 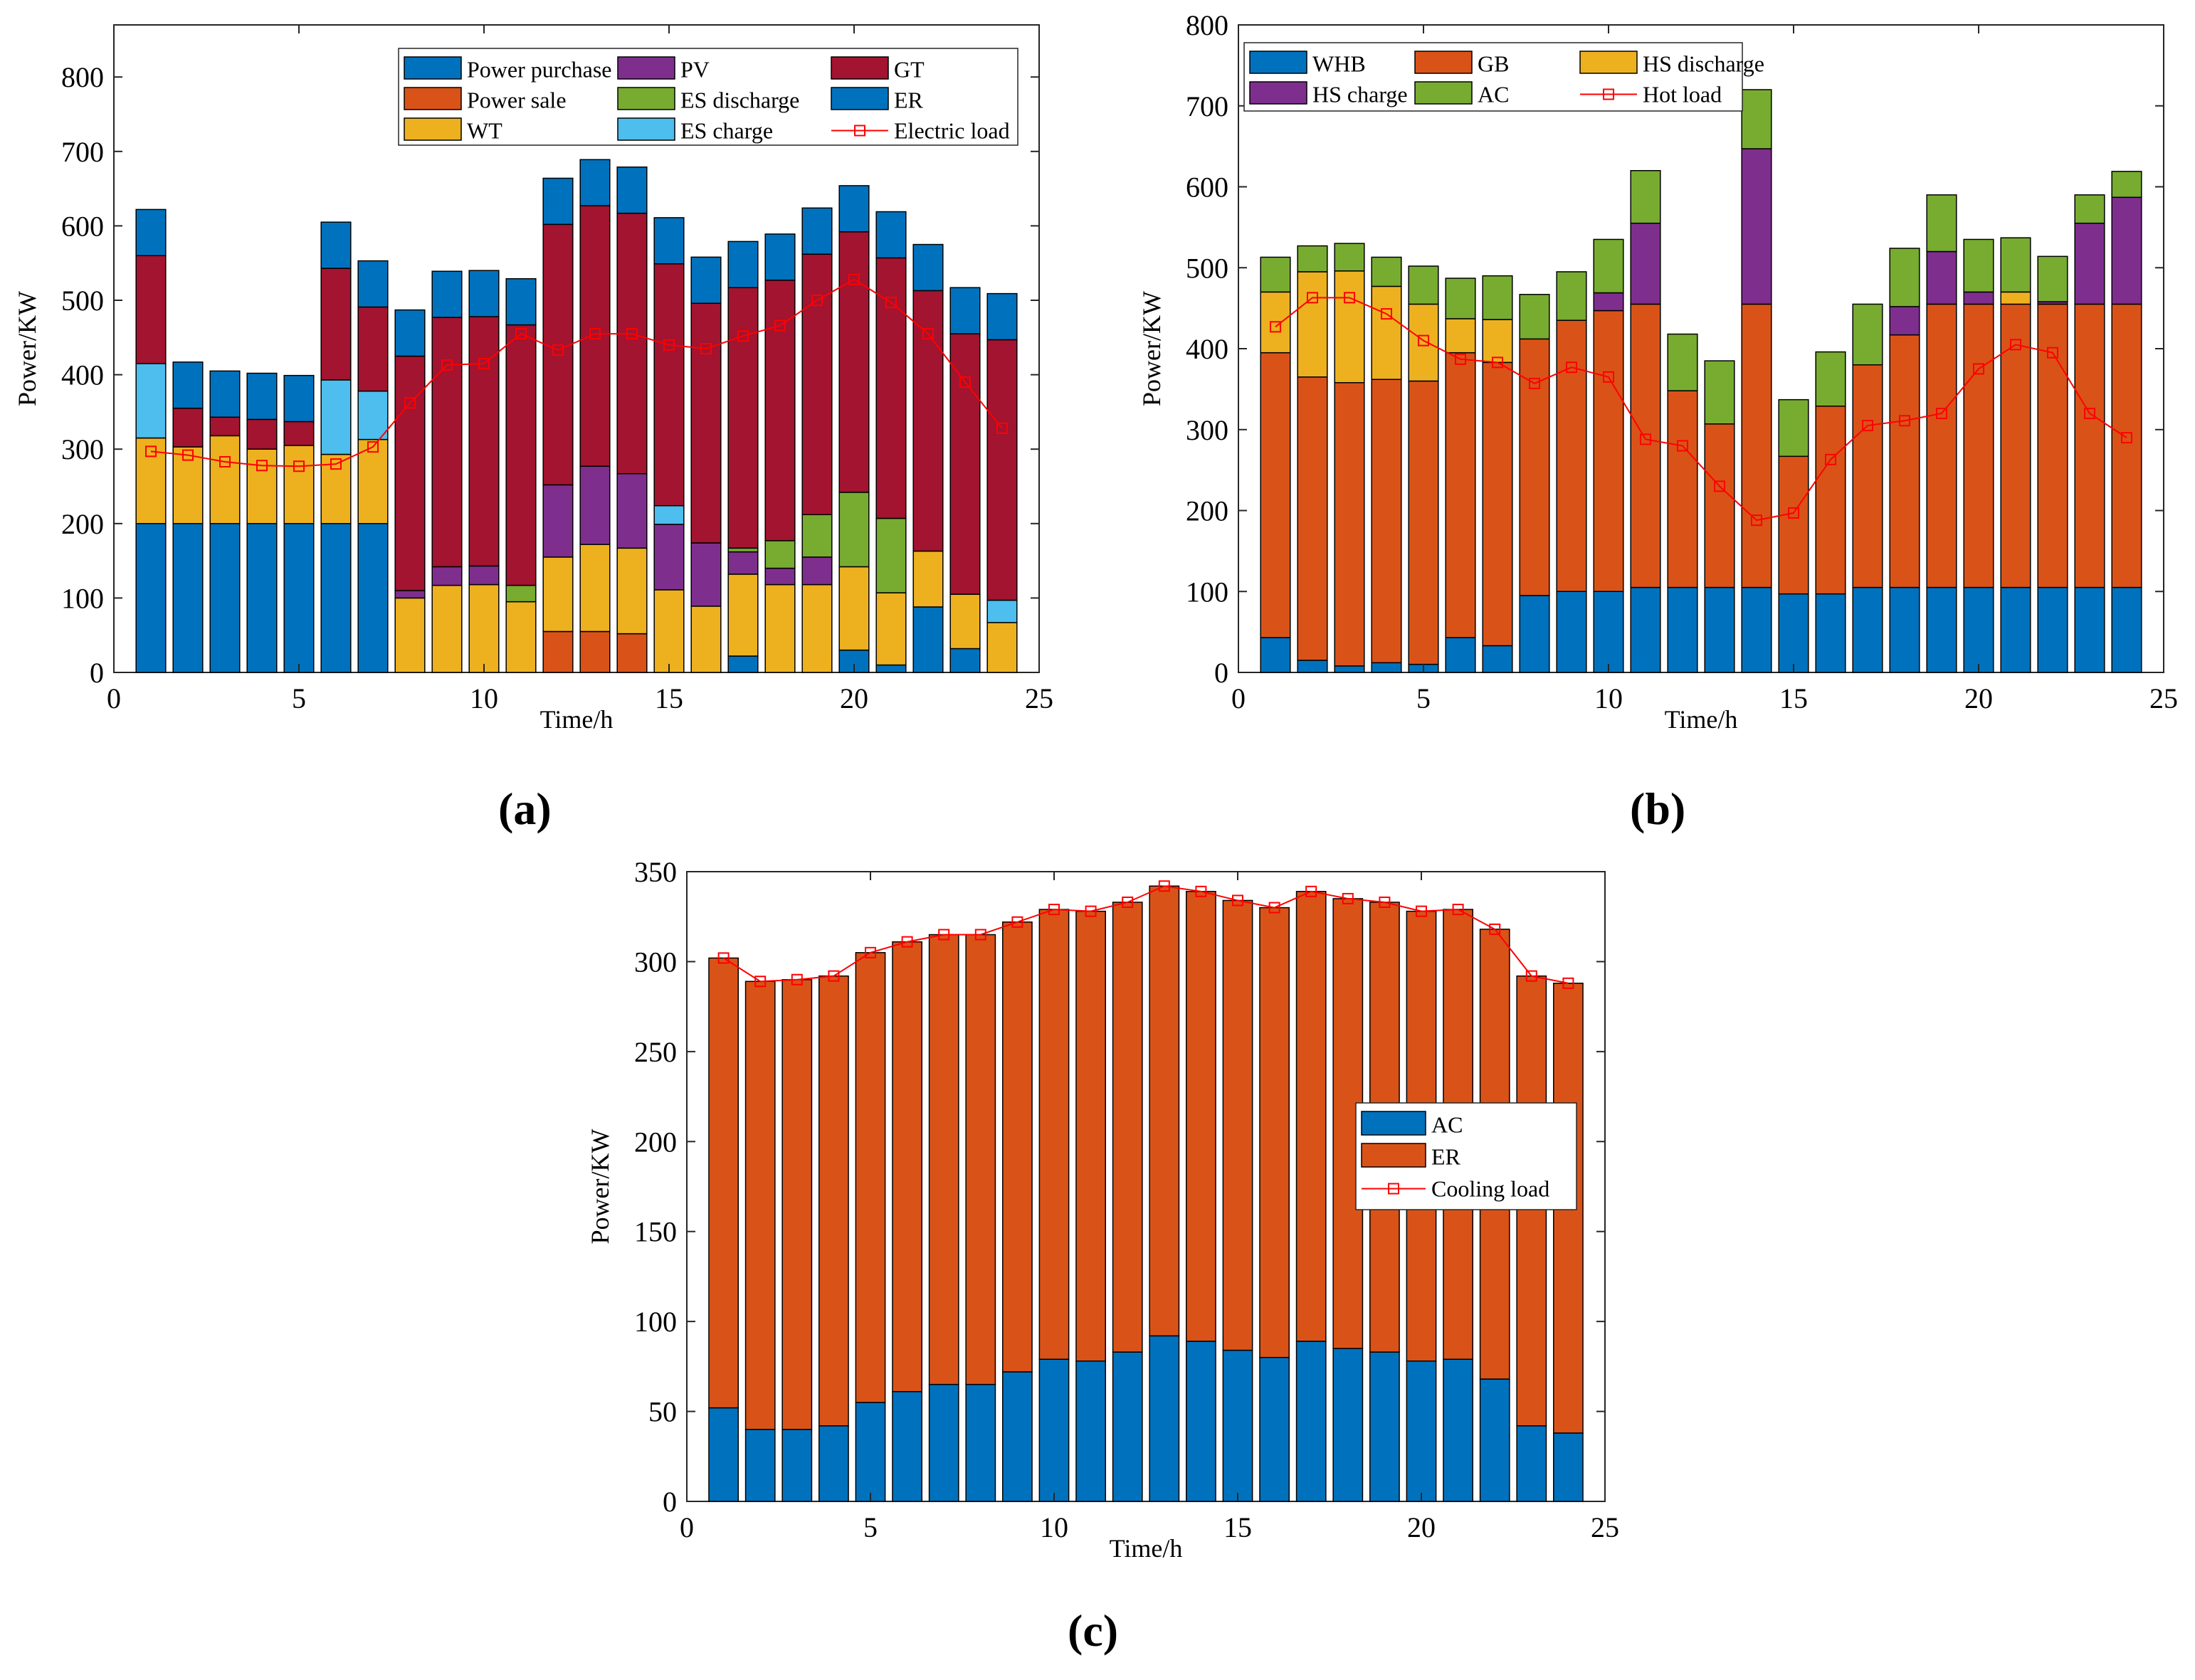 What do you see at coordinates (336, 464) in the screenshot?
I see `chart-a-load-marker-t6` at bounding box center [336, 464].